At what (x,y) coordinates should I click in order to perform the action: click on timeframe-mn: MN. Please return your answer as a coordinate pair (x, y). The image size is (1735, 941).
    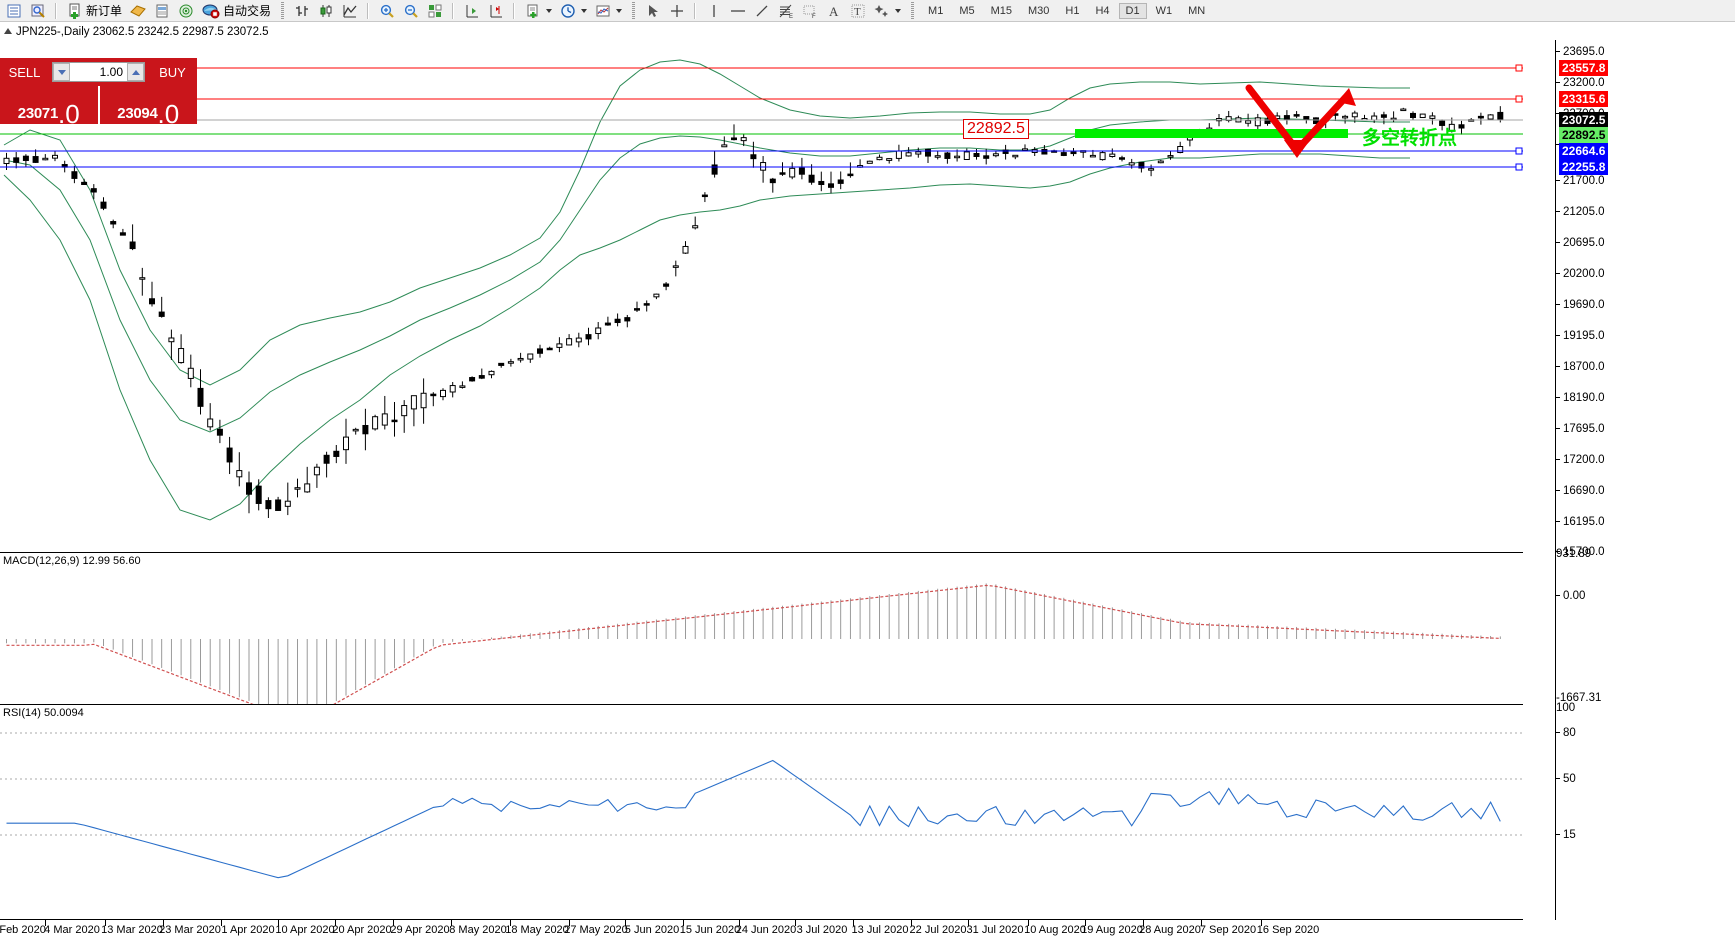
    Looking at the image, I should click on (1197, 10).